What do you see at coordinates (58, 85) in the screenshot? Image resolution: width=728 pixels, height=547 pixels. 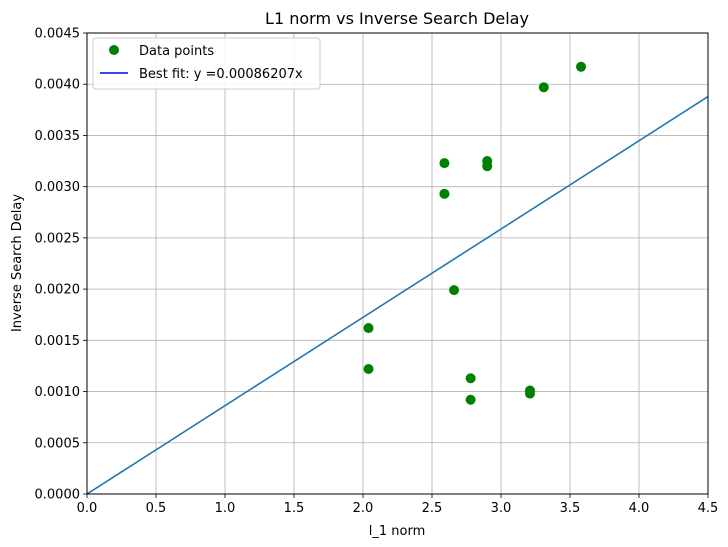 I see `y-tick-label: 0.0040` at bounding box center [58, 85].